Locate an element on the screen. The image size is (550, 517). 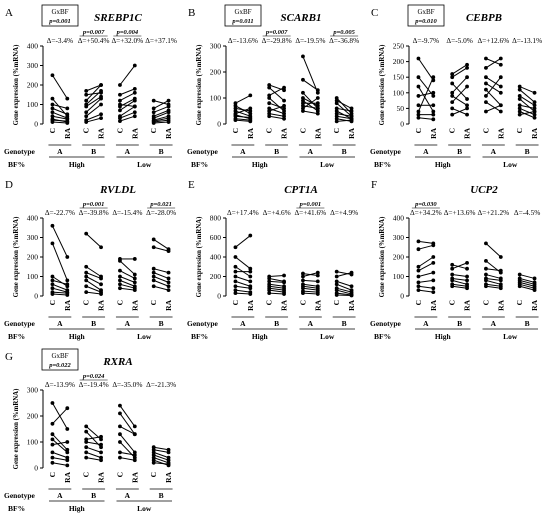
gene-title: RVLDL is located at coordinates (117, 190).